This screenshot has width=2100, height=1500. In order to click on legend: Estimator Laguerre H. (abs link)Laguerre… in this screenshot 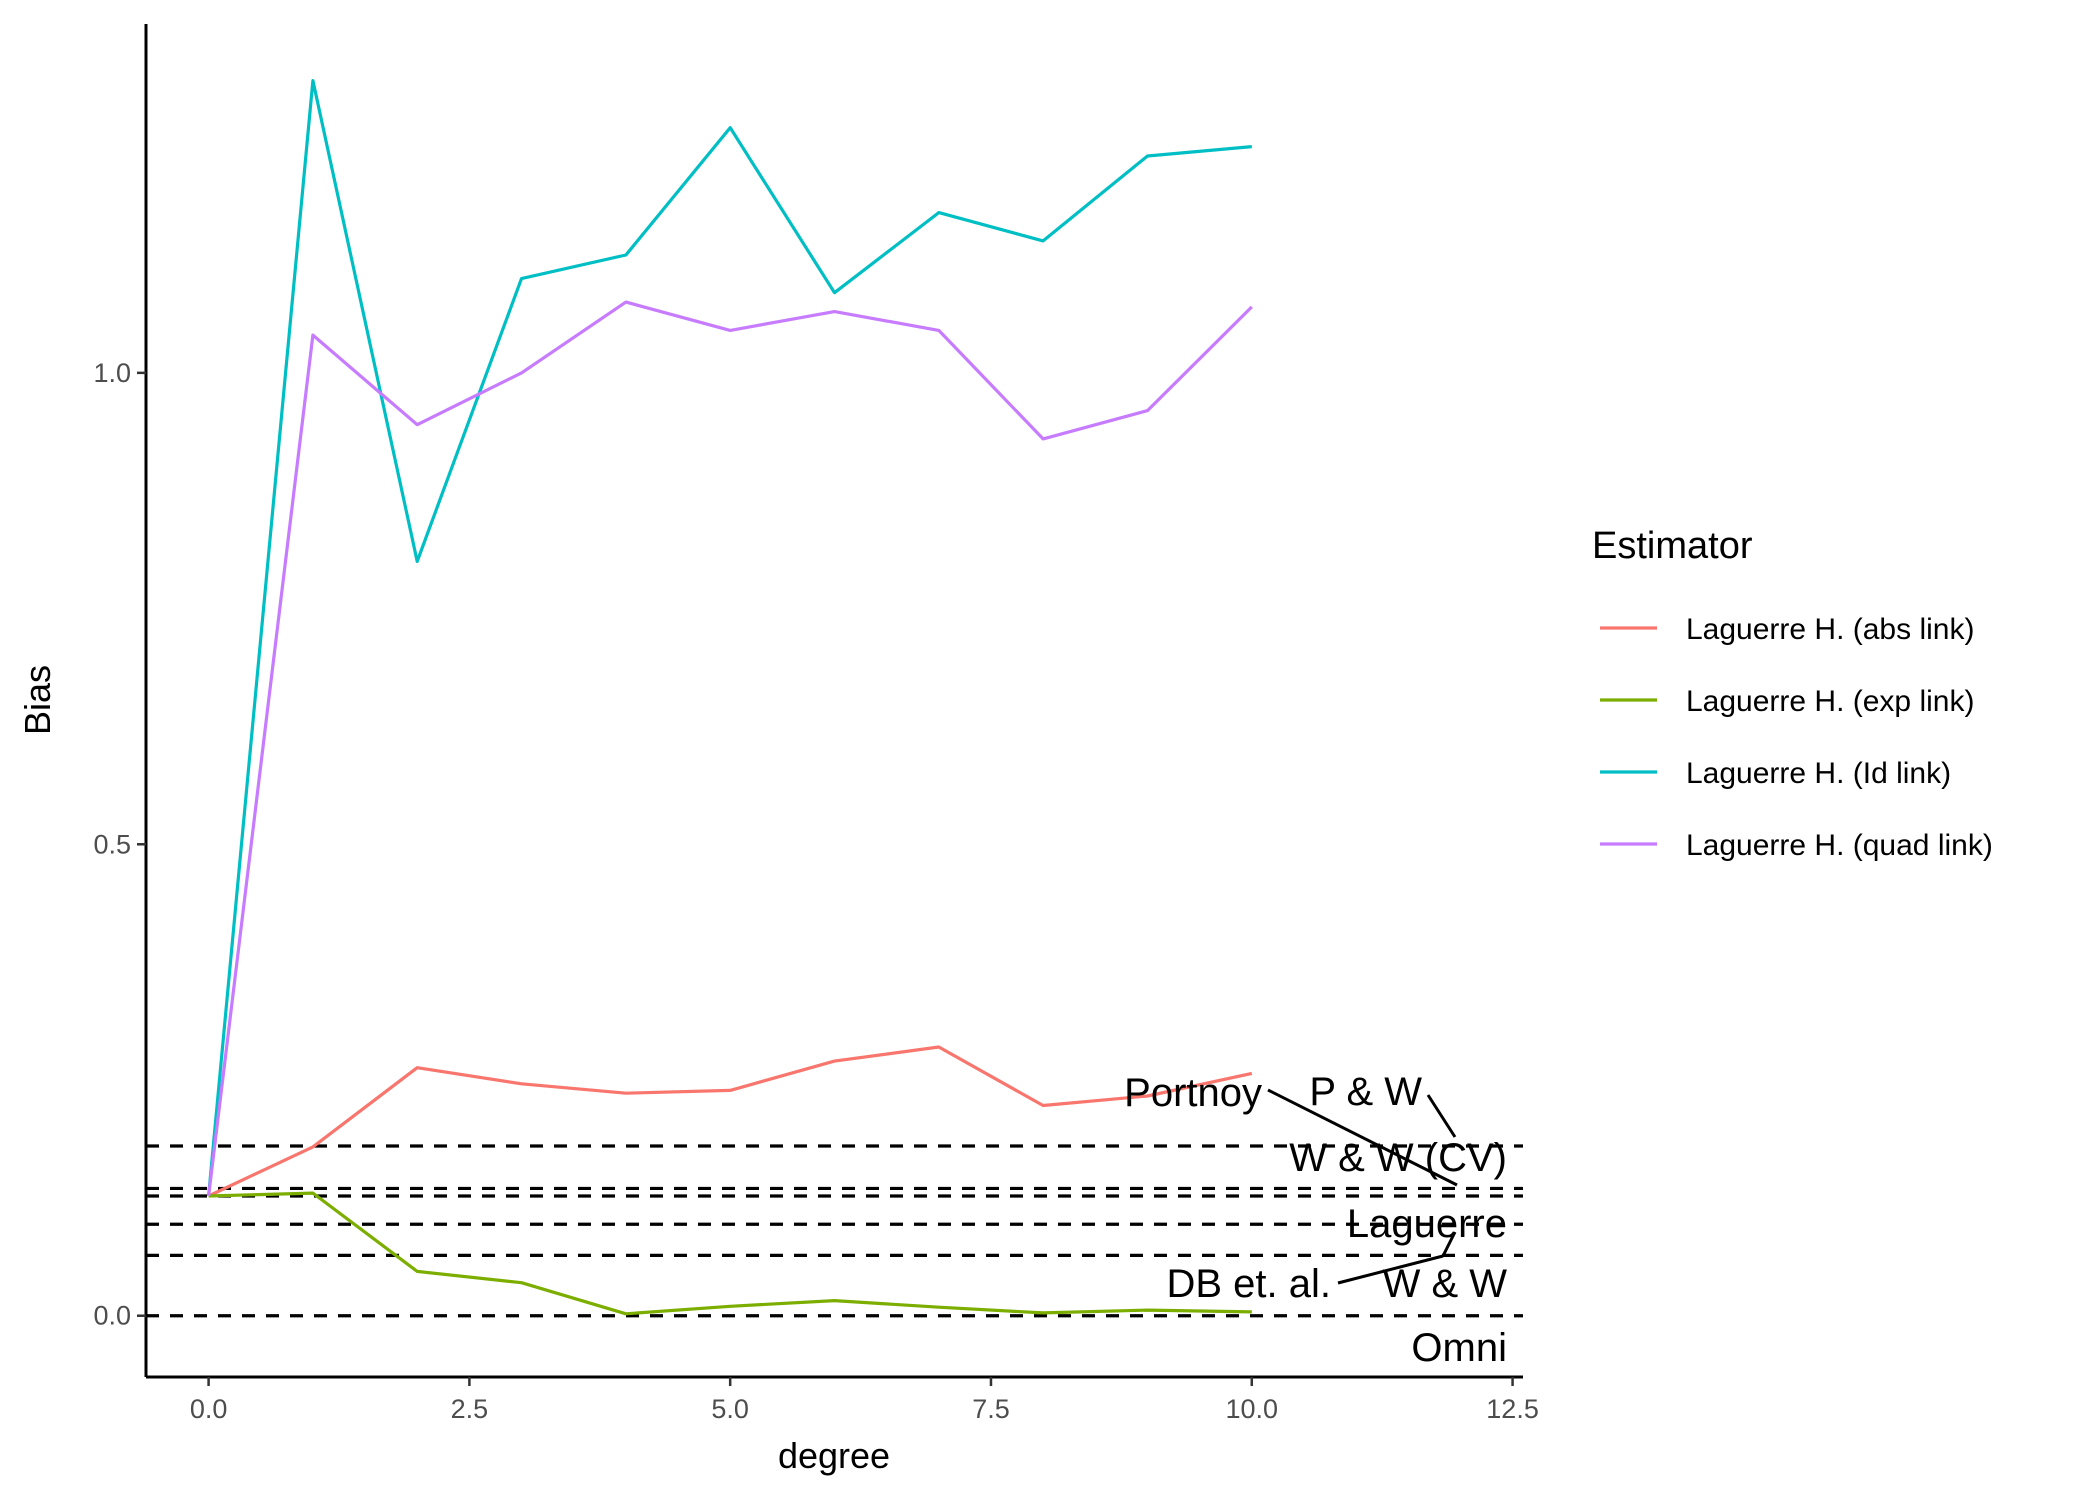, I will do `click(1792, 693)`.